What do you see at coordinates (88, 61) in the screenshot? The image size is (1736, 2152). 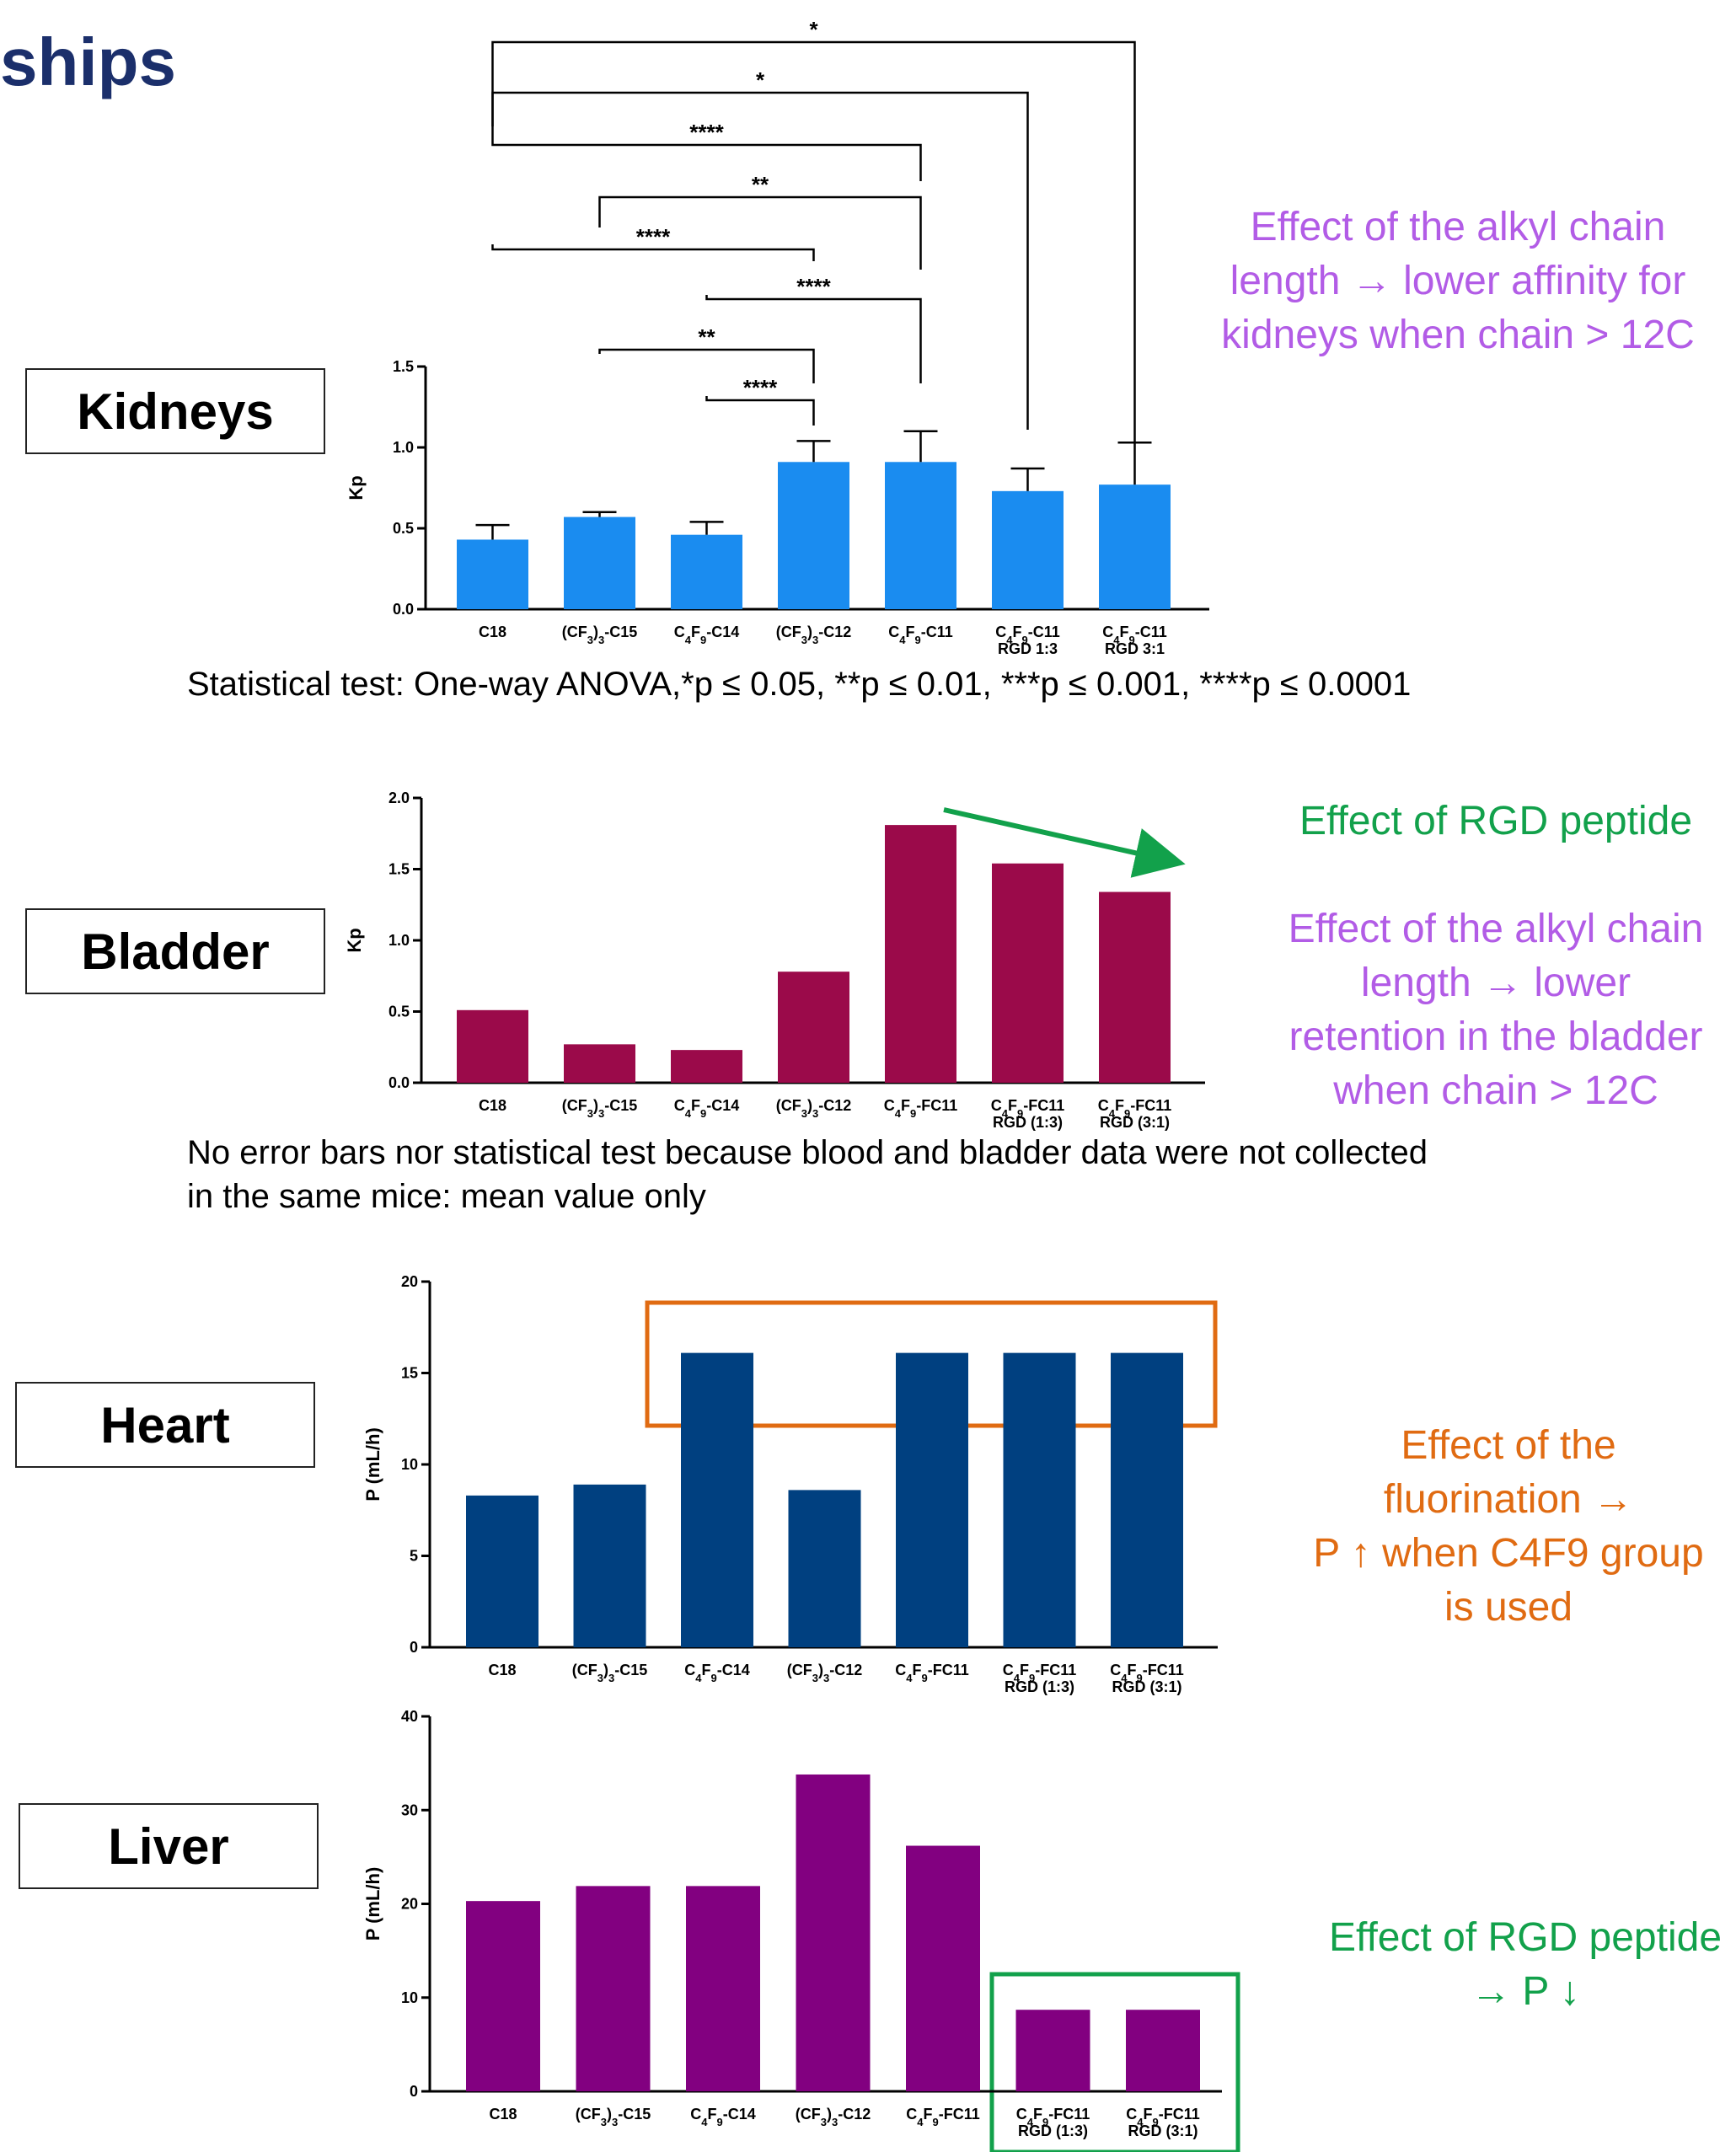 I see `page-title: ships` at bounding box center [88, 61].